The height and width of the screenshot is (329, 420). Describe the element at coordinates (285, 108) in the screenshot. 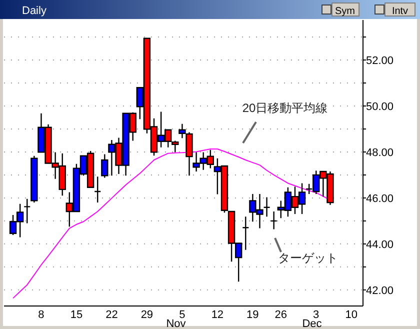

I see `annotation: 20日移動平均線` at that location.